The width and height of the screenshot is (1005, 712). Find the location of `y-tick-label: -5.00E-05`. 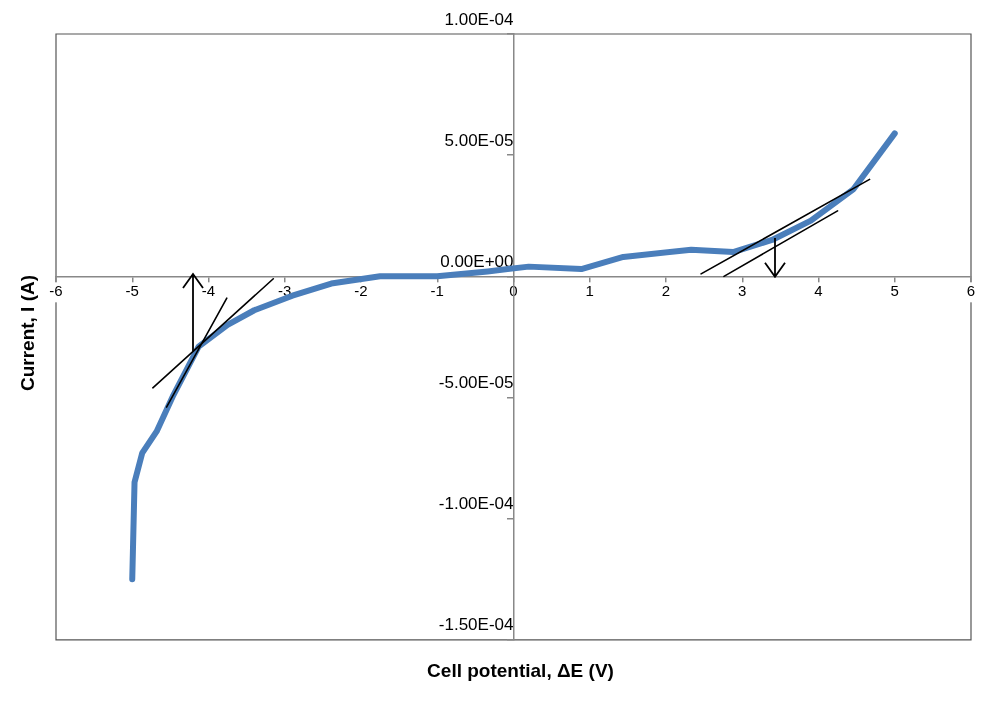

y-tick-label: -5.00E-05 is located at coordinates (476, 383).